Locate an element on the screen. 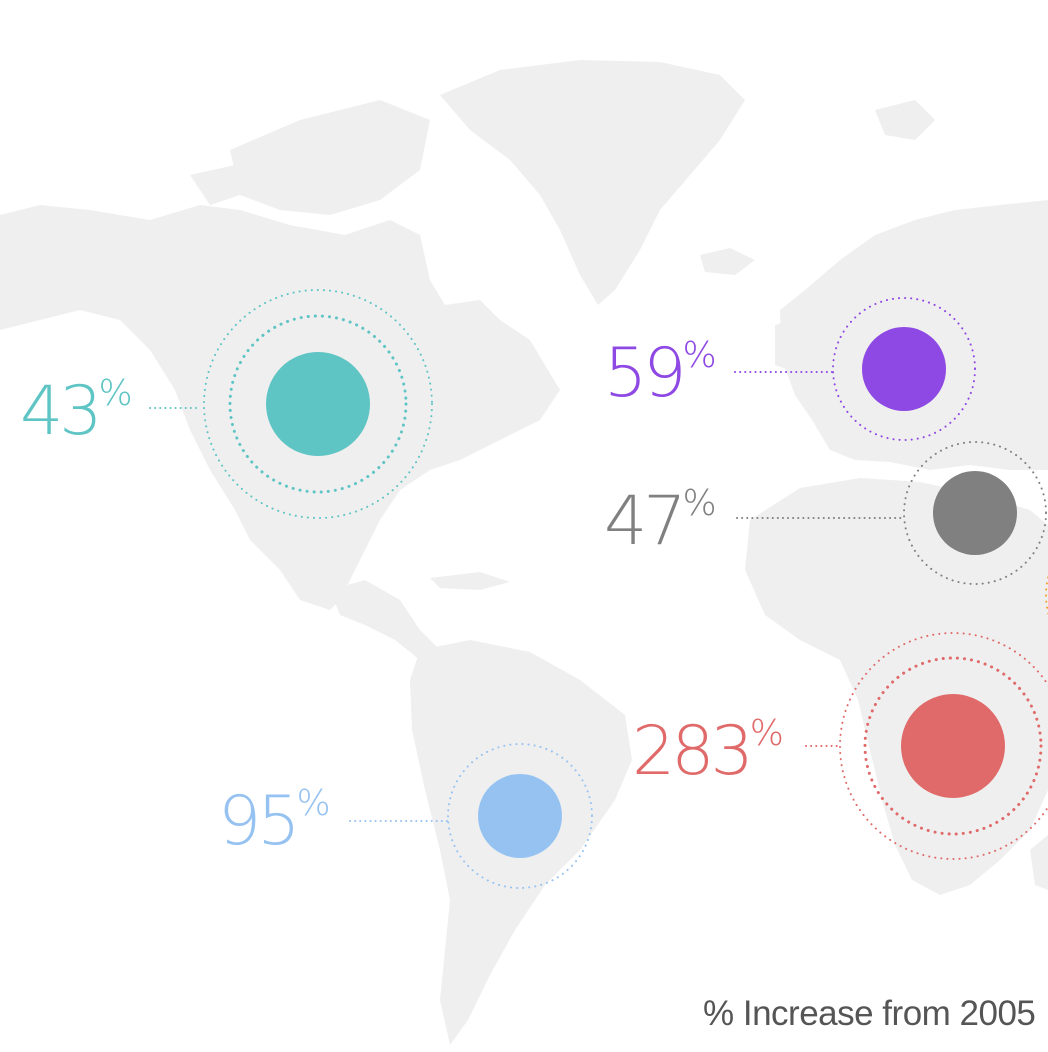 The height and width of the screenshot is (1052, 1048). marker-north-america is located at coordinates (291, 404).